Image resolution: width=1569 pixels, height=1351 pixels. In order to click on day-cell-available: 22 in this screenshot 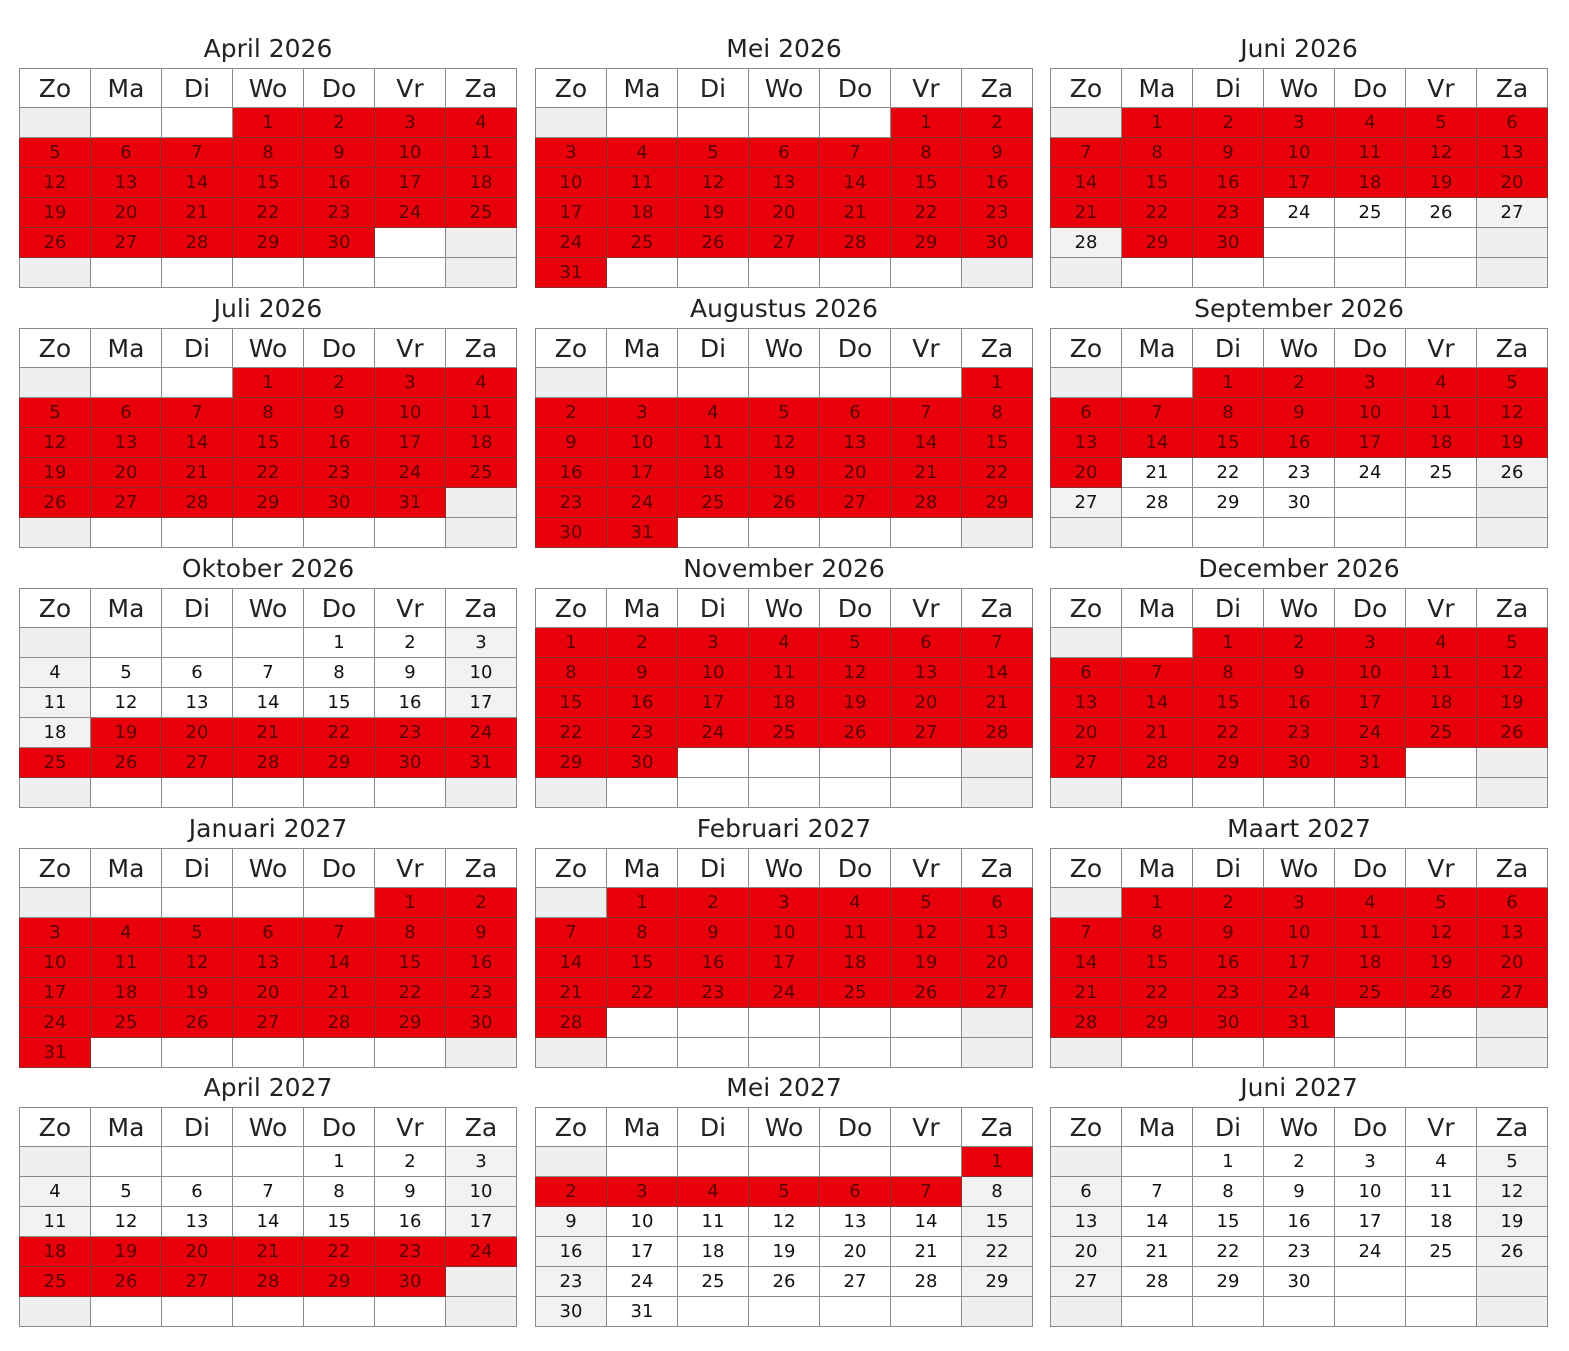, I will do `click(1228, 1251)`.